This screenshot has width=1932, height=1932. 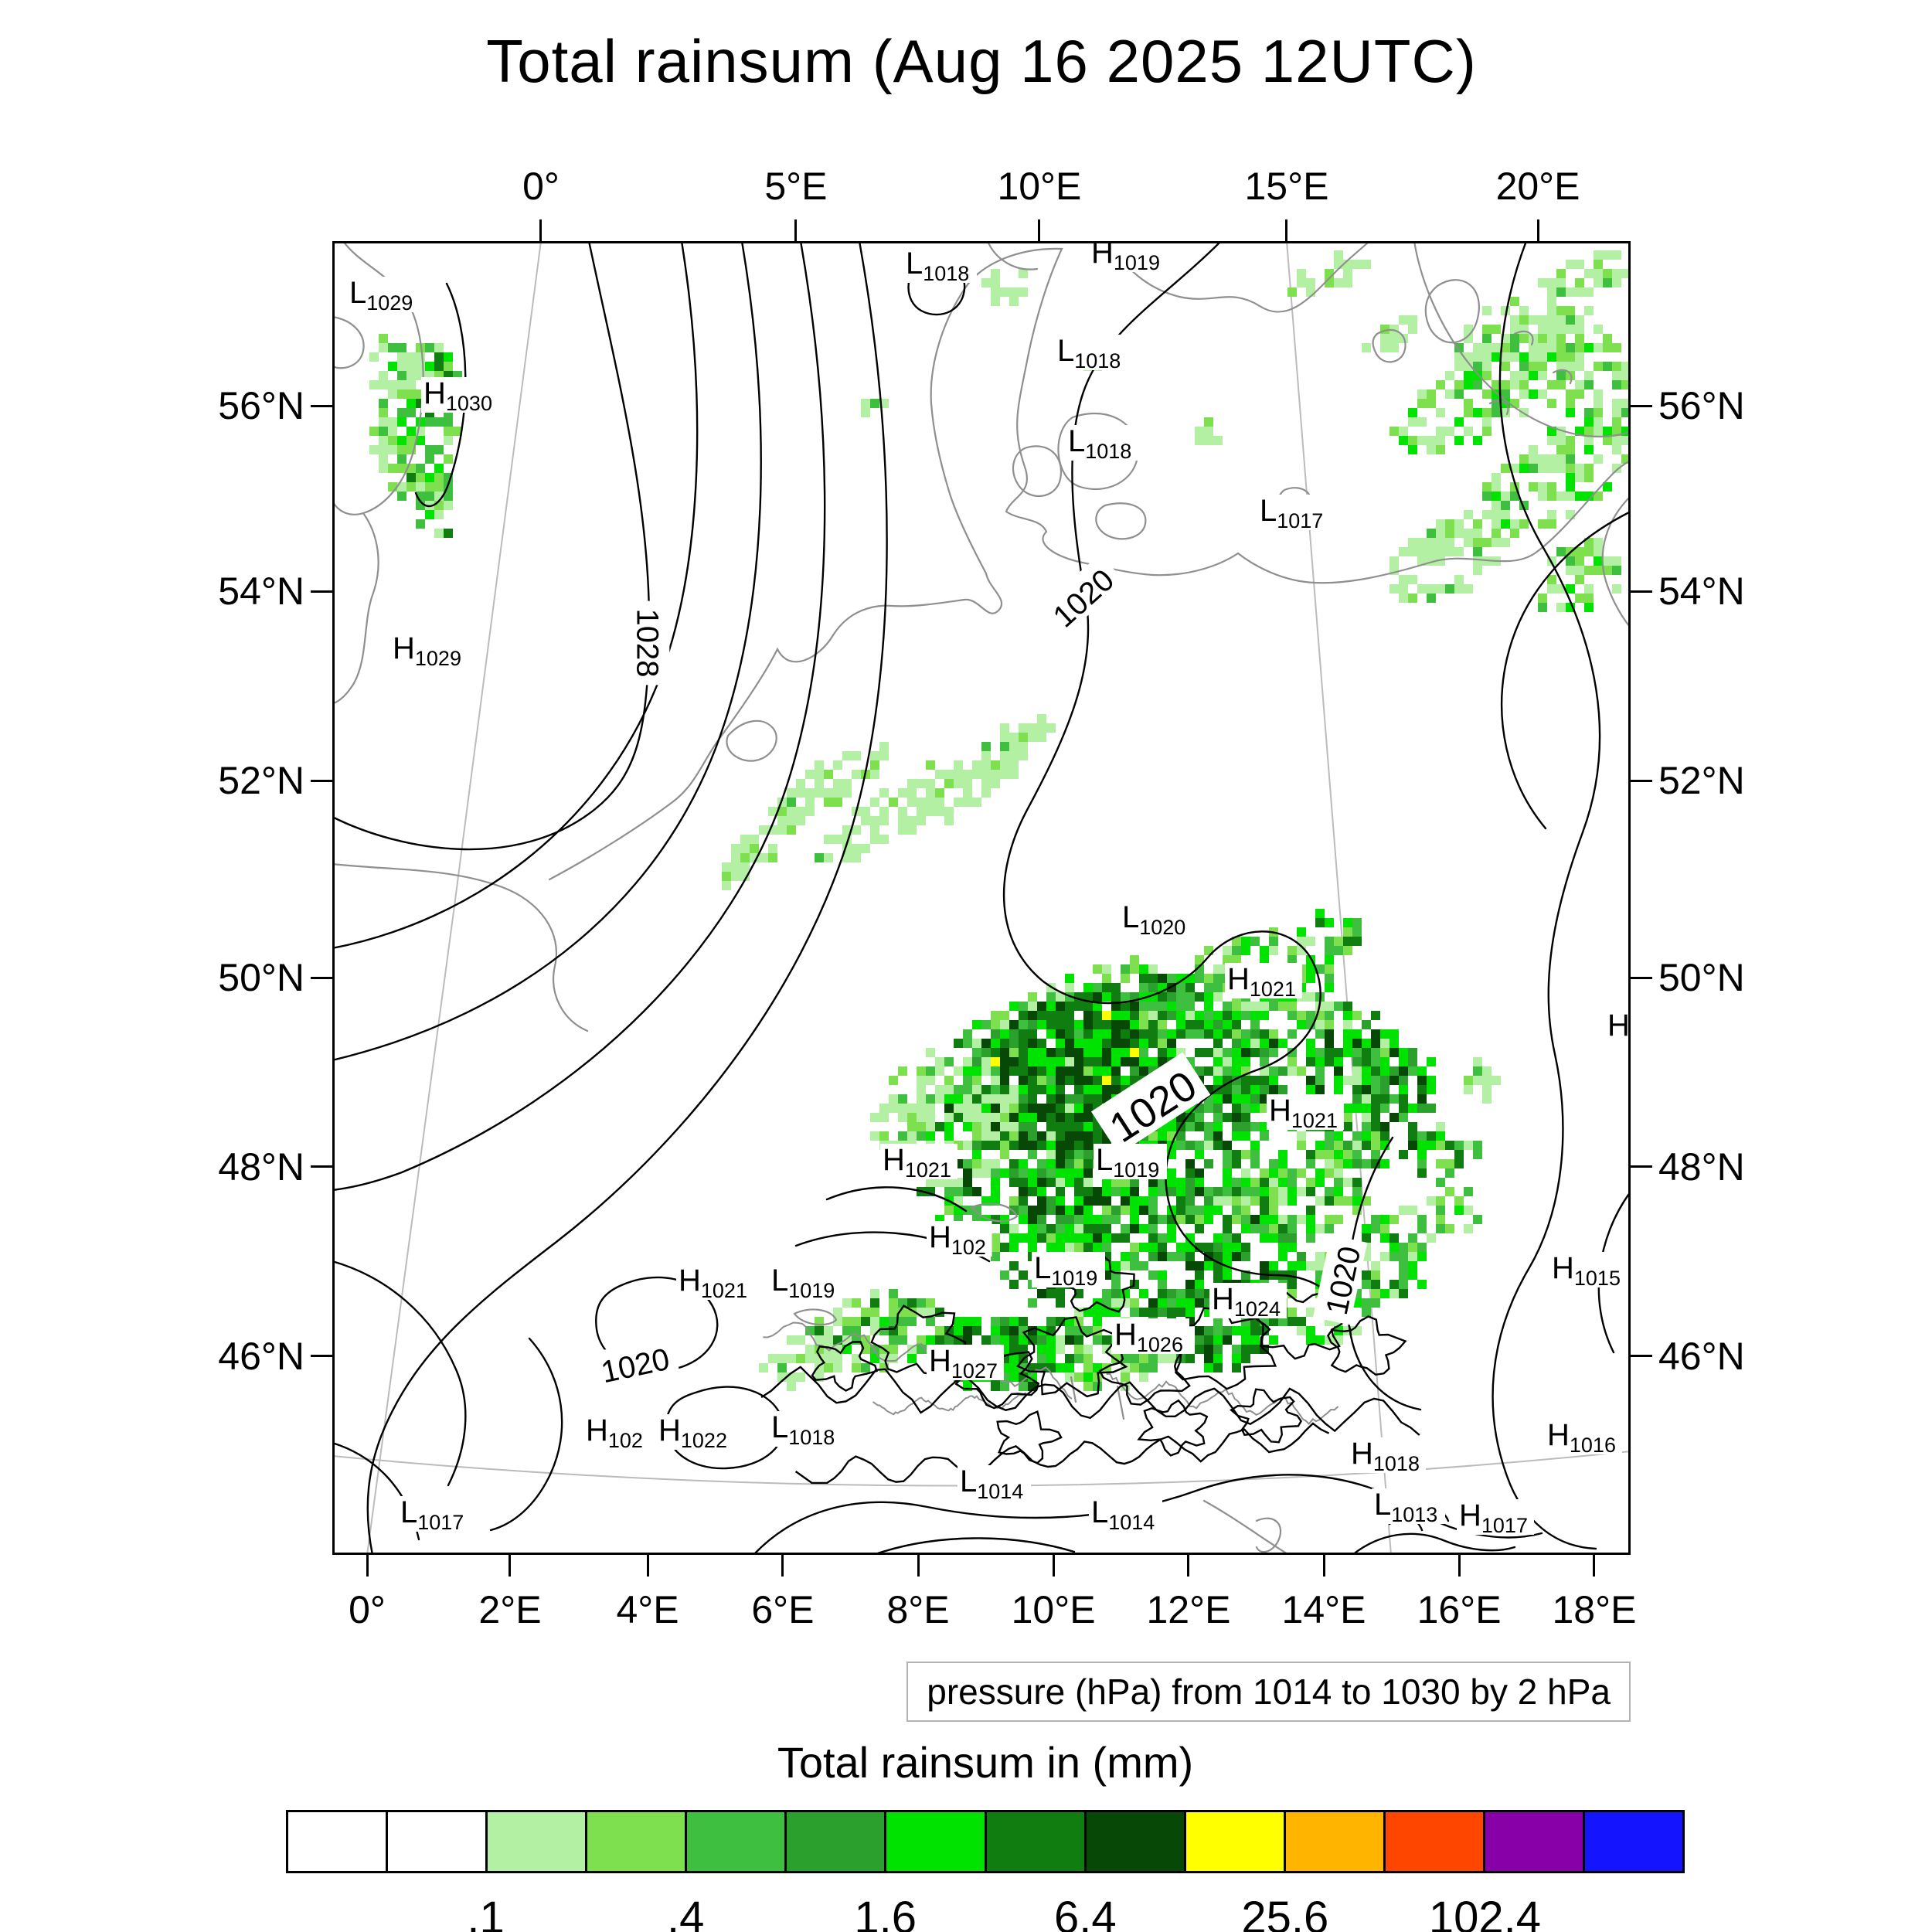 I want to click on pressure-center-label: H1018, so click(x=1388, y=1456).